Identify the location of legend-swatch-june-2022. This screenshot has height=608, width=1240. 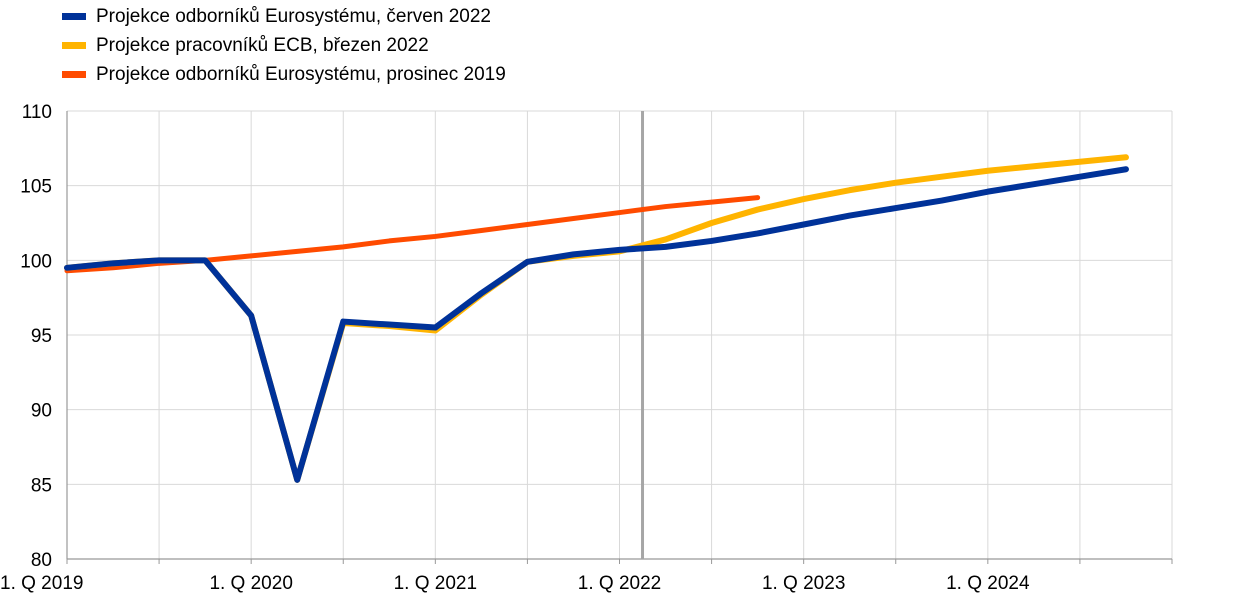
(74, 16).